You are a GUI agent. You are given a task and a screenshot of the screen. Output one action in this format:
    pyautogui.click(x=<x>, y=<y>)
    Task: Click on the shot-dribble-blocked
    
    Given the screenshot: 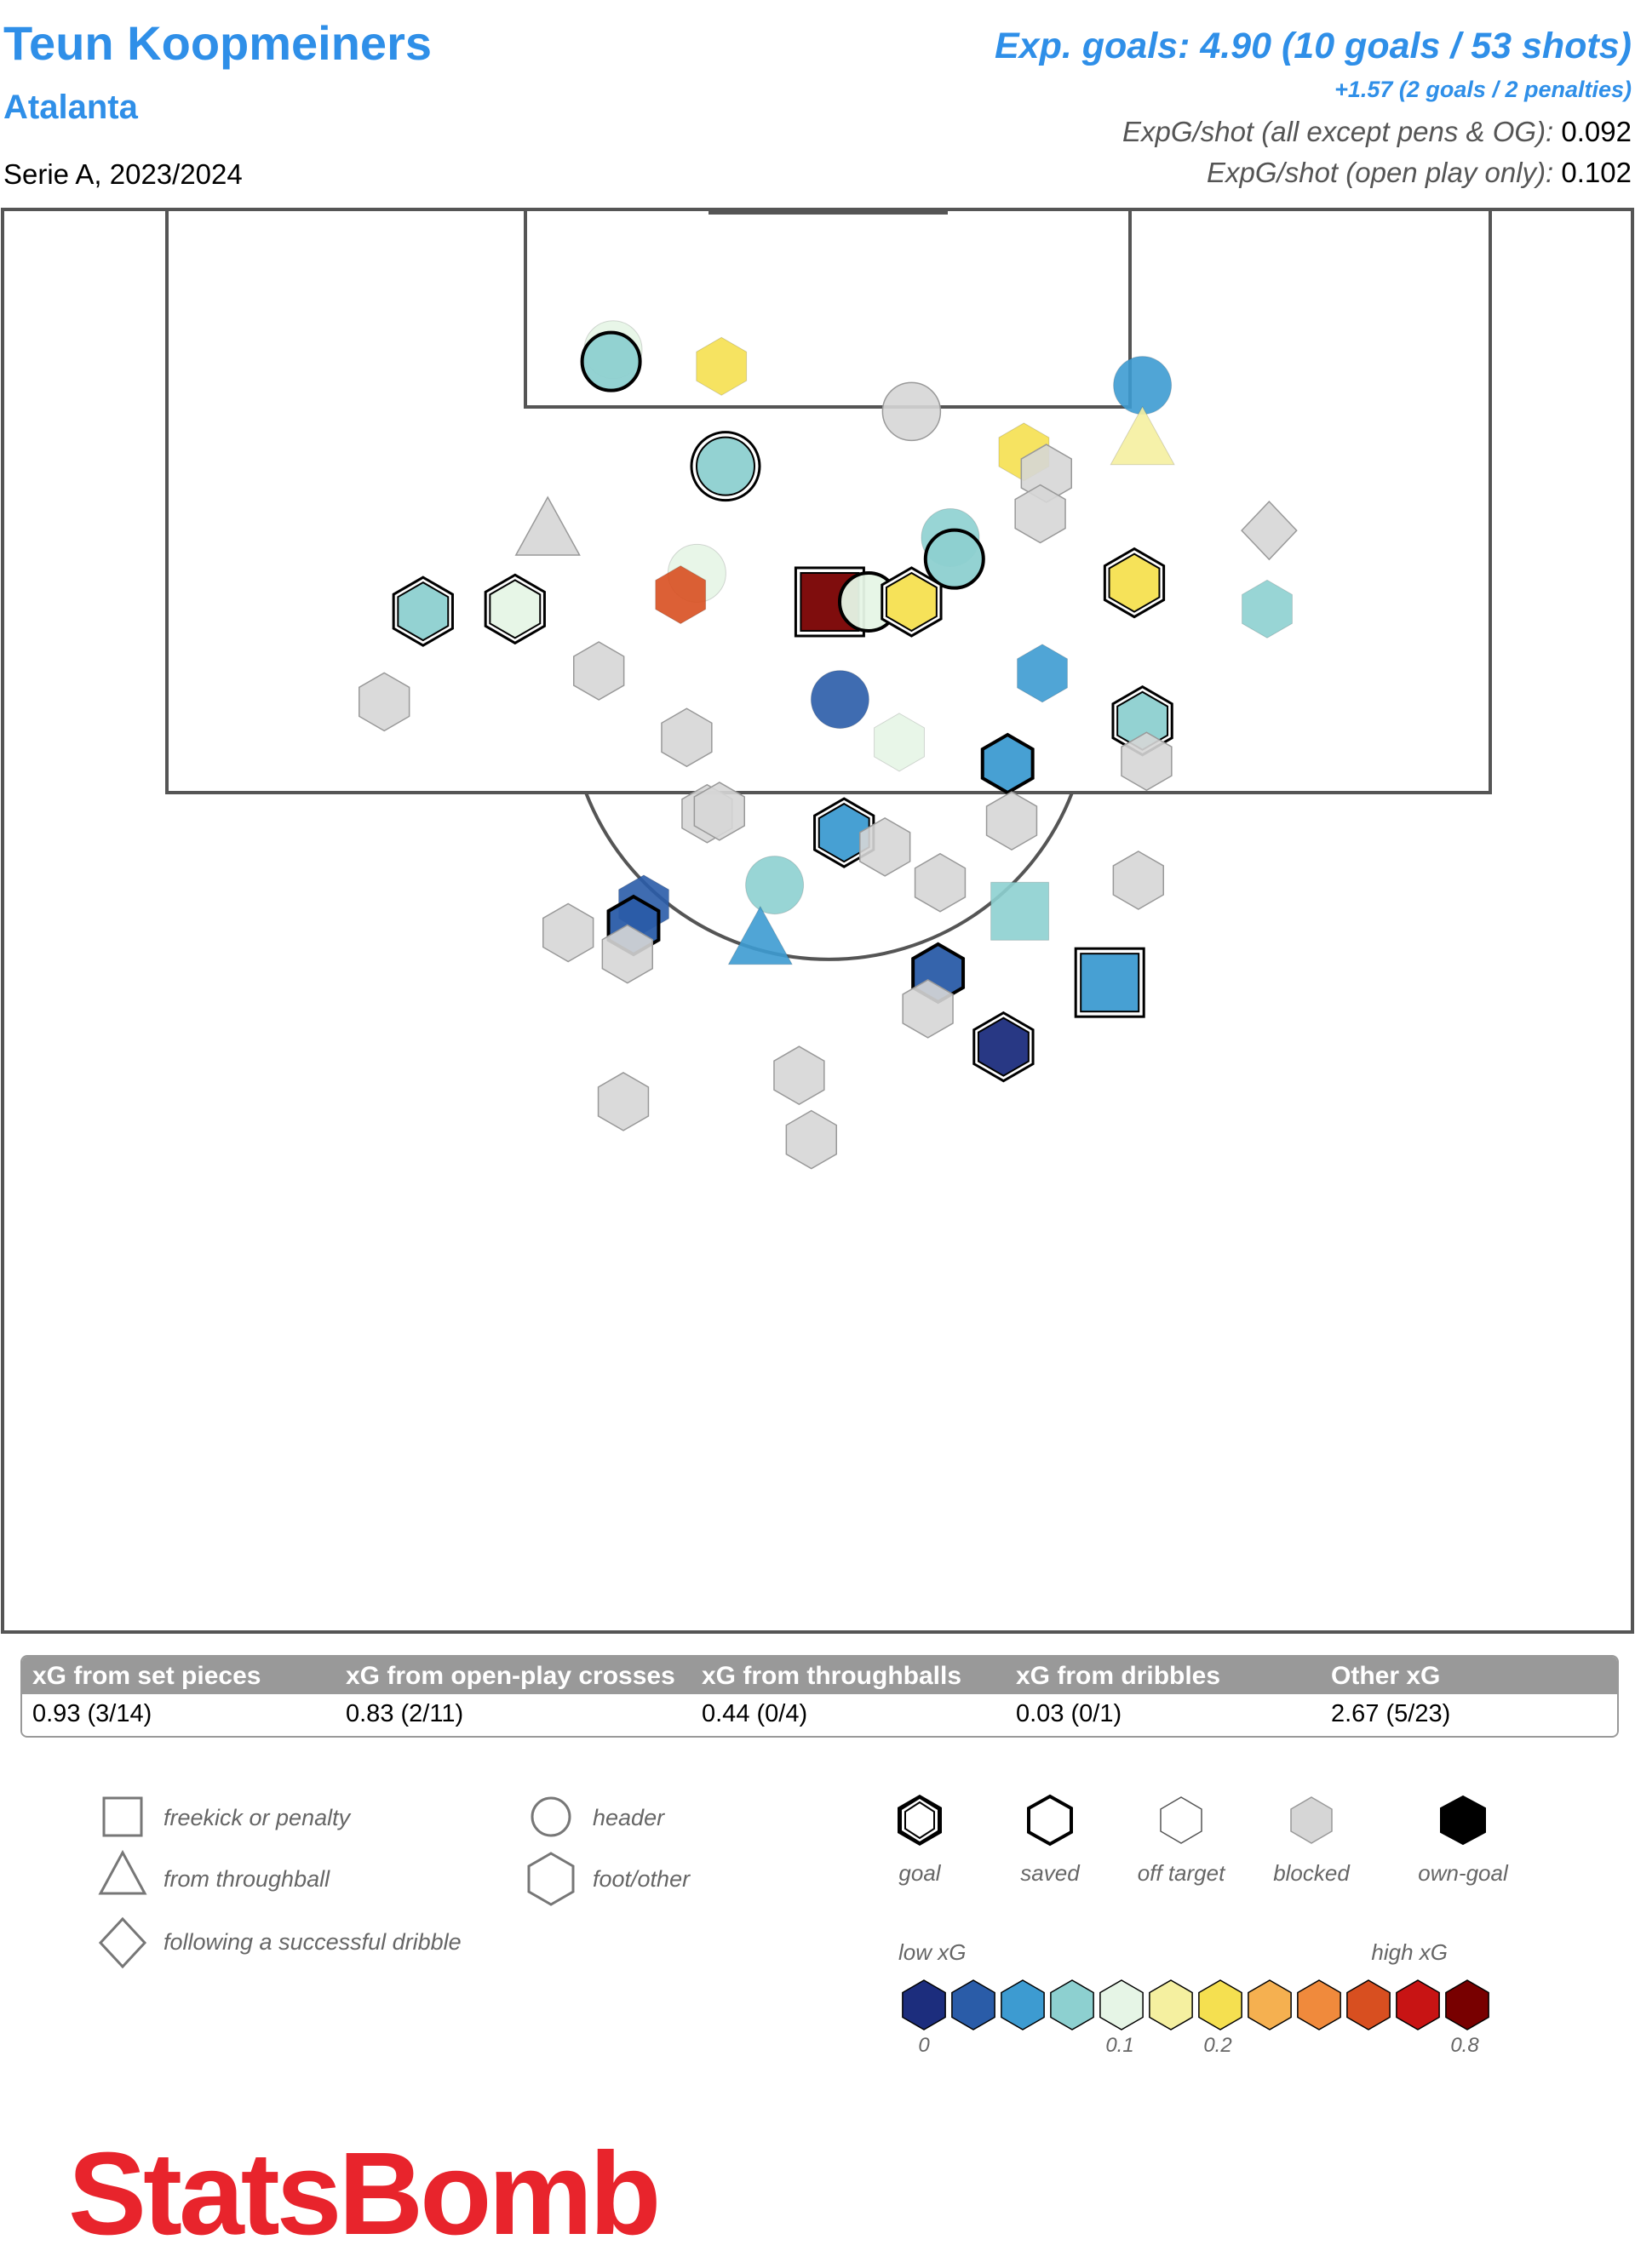 What is the action you would take?
    pyautogui.click(x=1269, y=531)
    